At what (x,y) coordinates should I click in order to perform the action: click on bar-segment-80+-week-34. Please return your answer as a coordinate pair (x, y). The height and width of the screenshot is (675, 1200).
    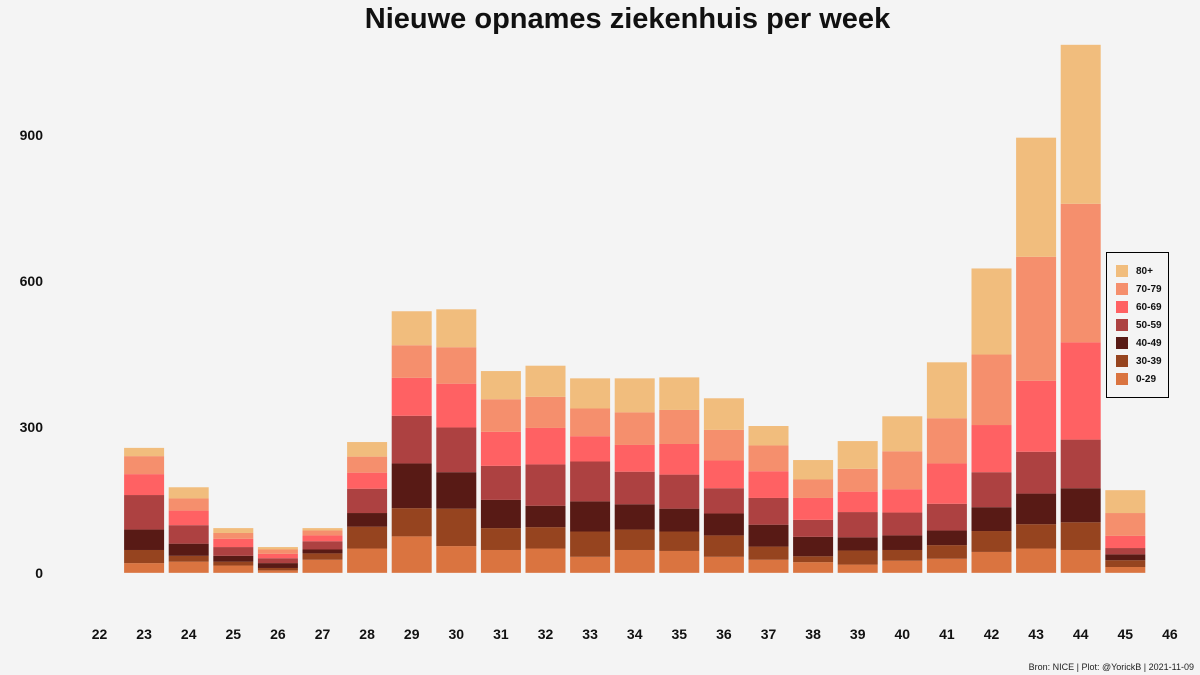
    Looking at the image, I should click on (634, 395).